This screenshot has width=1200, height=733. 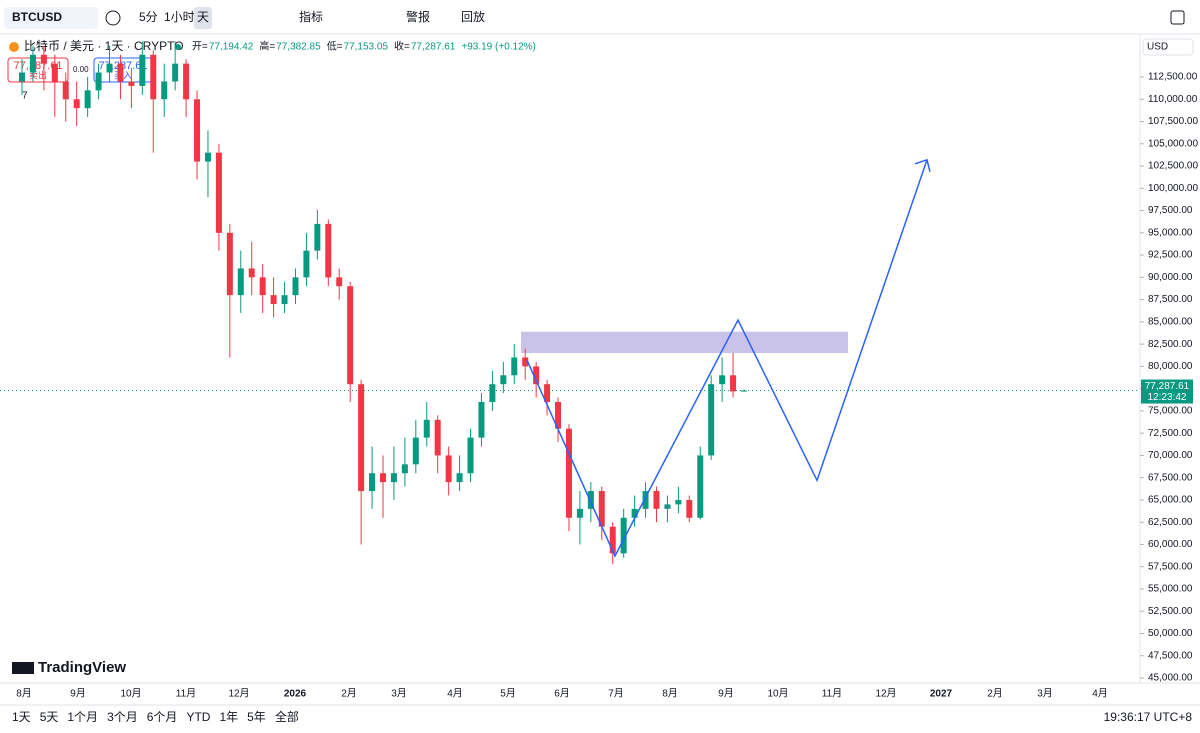 I want to click on currency-box, so click(x=1168, y=47).